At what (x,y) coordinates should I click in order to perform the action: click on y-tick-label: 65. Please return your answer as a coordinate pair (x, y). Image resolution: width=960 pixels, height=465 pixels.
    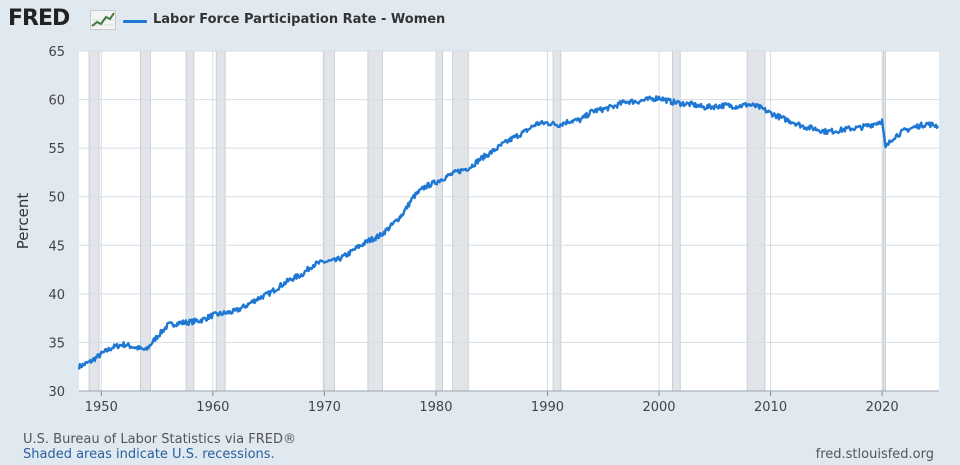
    Looking at the image, I should click on (56, 52).